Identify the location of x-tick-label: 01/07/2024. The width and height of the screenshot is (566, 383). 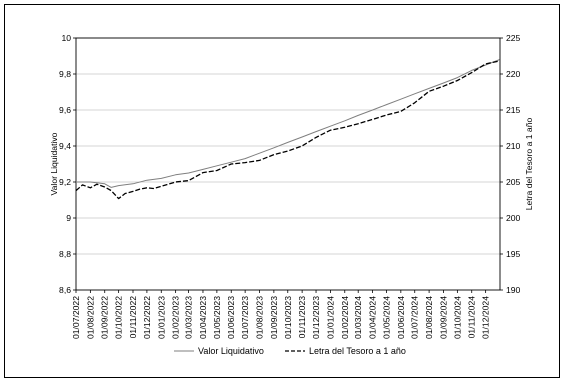
(415, 317).